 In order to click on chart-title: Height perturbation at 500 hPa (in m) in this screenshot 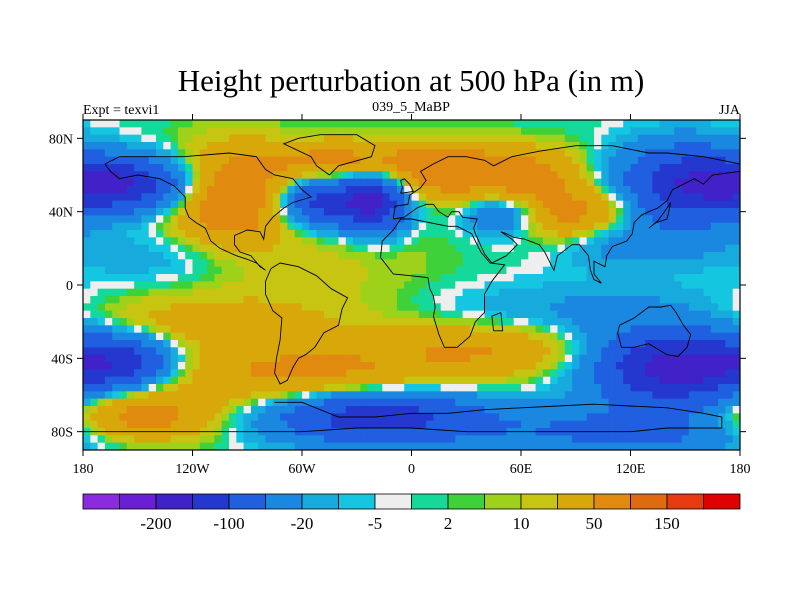, I will do `click(411, 80)`.